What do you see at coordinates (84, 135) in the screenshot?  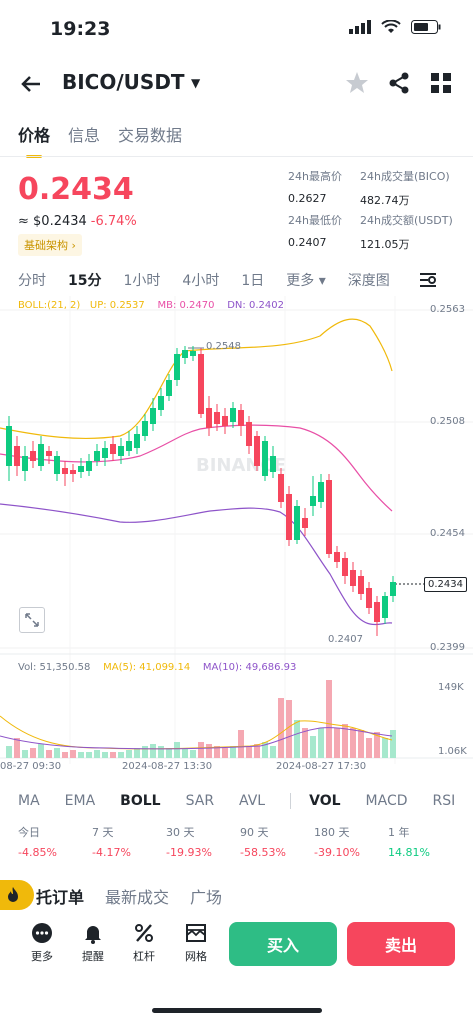 I see `tab-info: 信息` at bounding box center [84, 135].